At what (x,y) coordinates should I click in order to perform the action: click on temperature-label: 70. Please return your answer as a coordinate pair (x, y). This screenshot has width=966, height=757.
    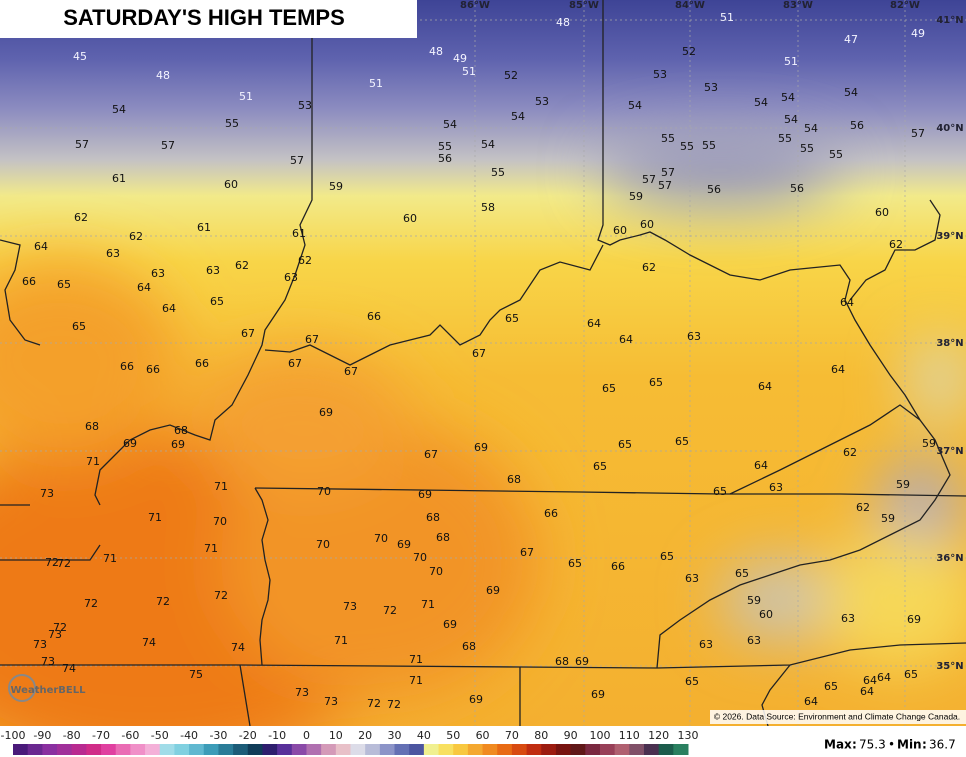
    Looking at the image, I should click on (436, 571).